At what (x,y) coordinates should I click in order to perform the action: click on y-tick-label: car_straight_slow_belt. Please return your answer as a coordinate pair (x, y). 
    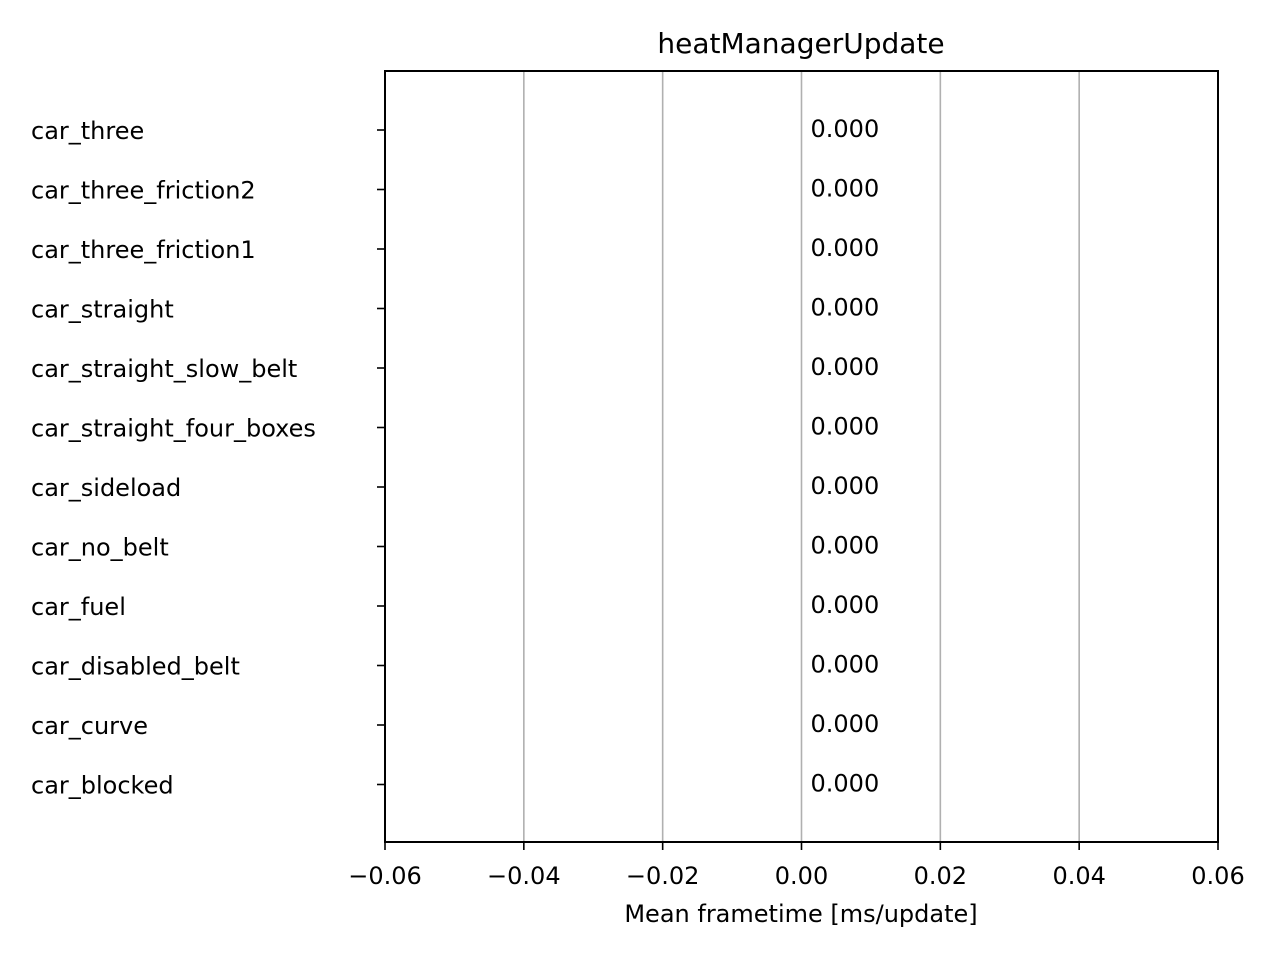
    Looking at the image, I should click on (164, 369).